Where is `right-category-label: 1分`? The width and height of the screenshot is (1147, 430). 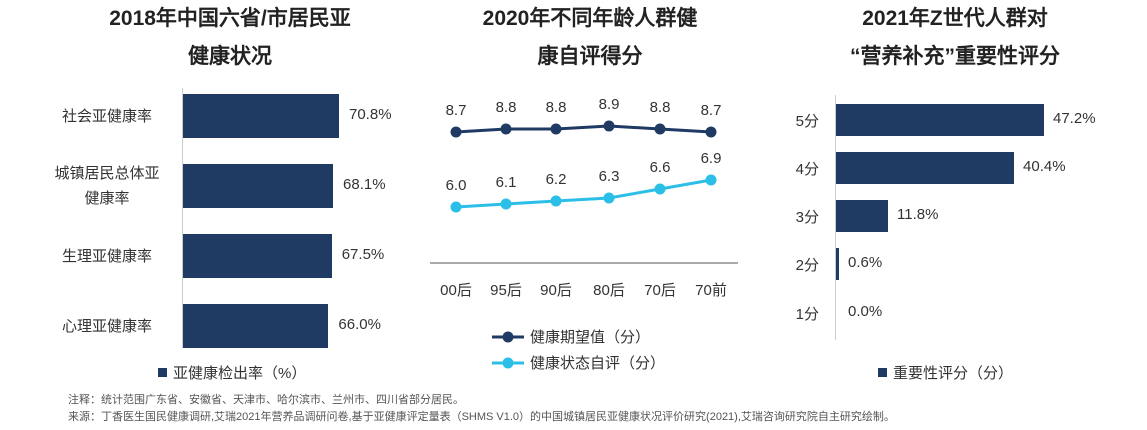
right-category-label: 1分 is located at coordinates (807, 314).